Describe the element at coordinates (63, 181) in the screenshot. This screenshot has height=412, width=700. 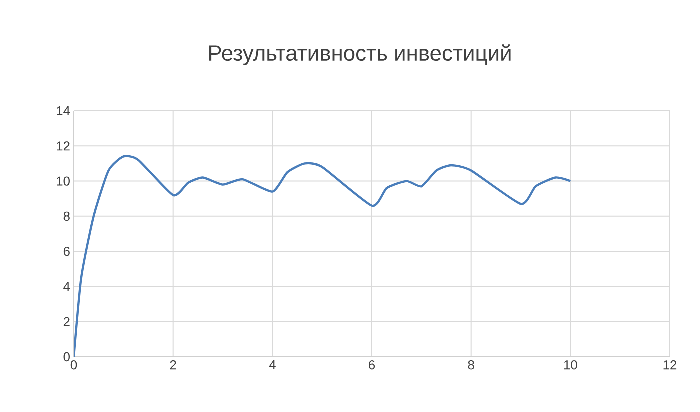
I see `y-tick-label: 10` at that location.